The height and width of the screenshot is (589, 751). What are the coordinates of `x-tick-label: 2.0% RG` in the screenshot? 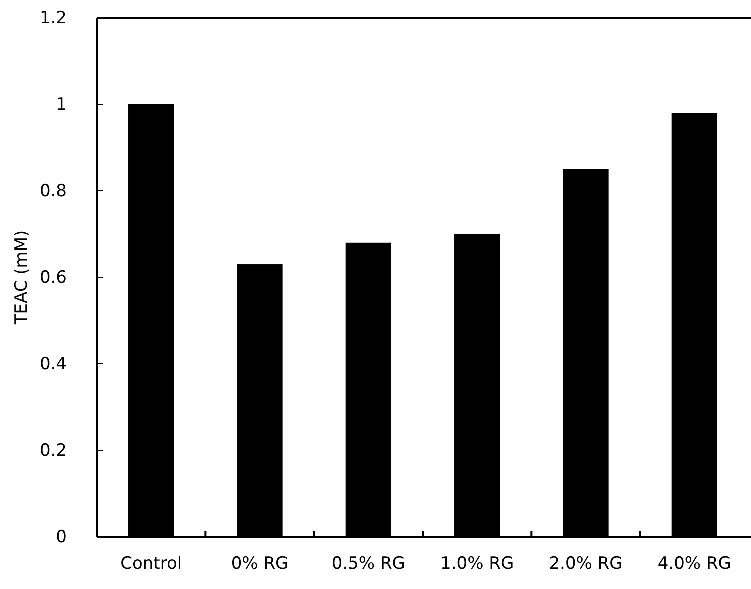 It's located at (586, 564).